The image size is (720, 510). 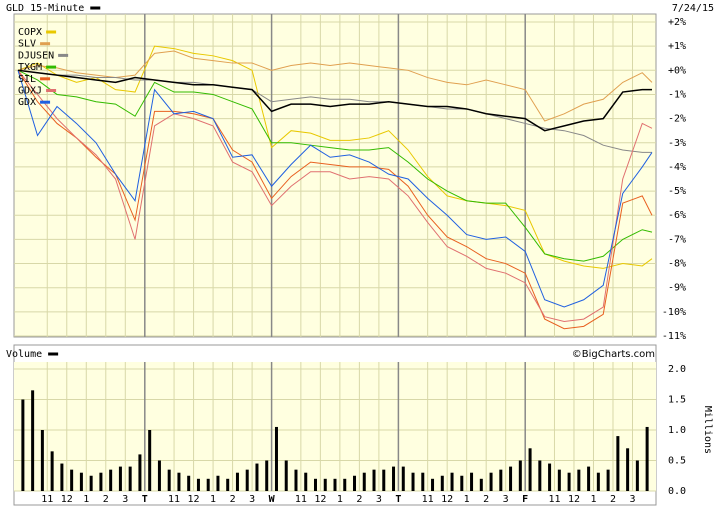 I want to click on x-tick-label: W, so click(x=272, y=499).